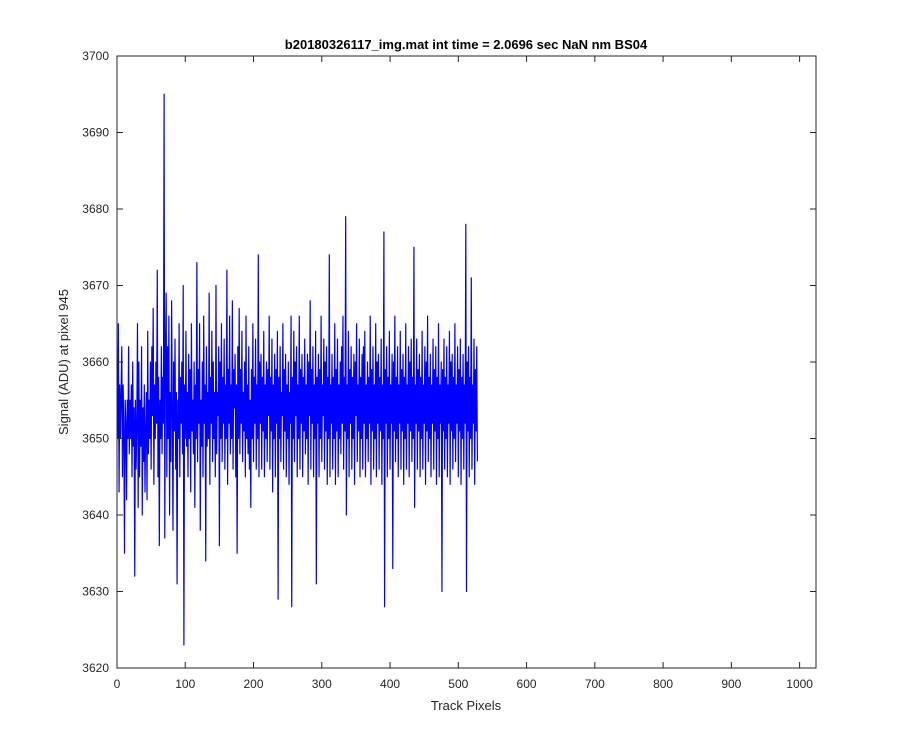 The width and height of the screenshot is (900, 755). I want to click on y-tick-label-4: 3660, so click(95, 362).